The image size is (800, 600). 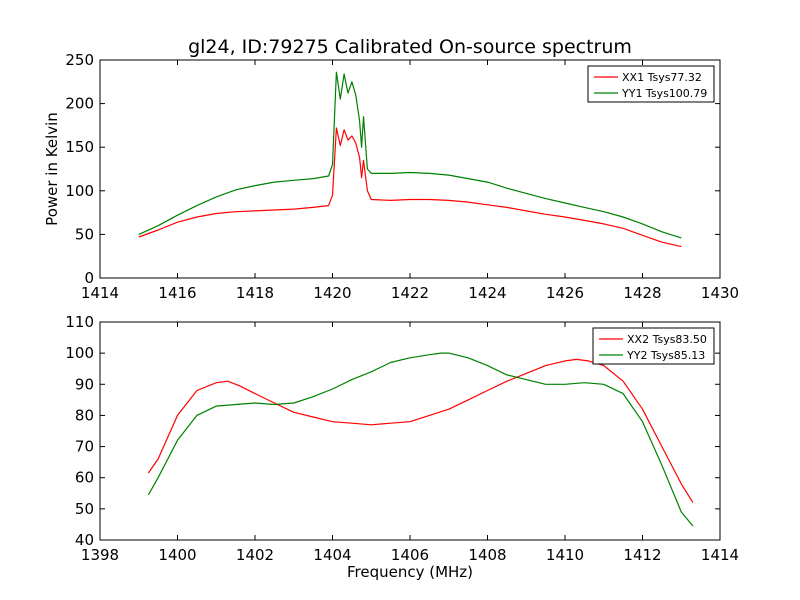 What do you see at coordinates (410, 572) in the screenshot?
I see `bottom-x-axis-label: Frequency (MHz)` at bounding box center [410, 572].